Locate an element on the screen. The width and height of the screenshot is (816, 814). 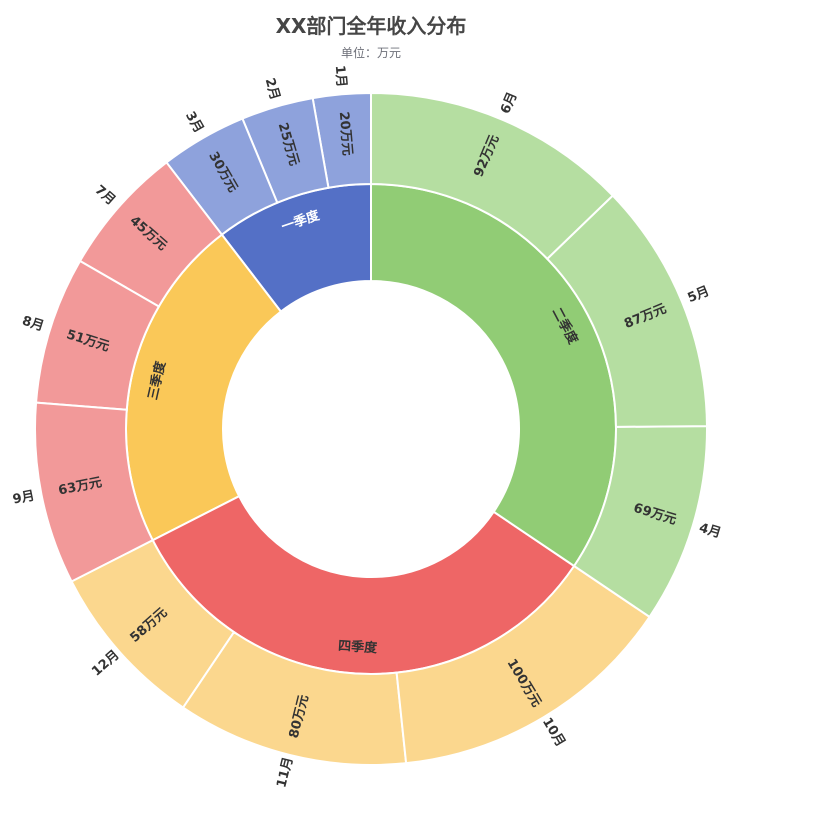
month-name-label: 12月 is located at coordinates (105, 664).